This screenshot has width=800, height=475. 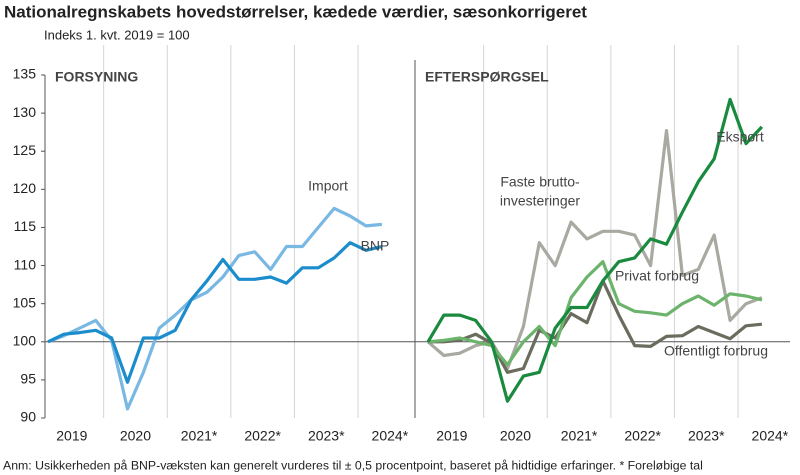 What do you see at coordinates (28, 379) in the screenshot?
I see `y-tick-label: 95` at bounding box center [28, 379].